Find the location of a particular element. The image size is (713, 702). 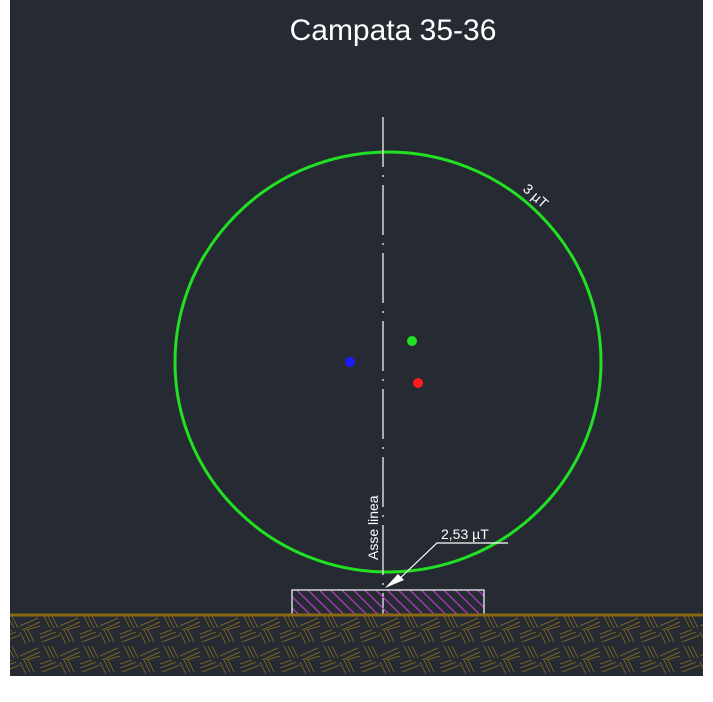

axis-label: Asse linea is located at coordinates (373, 527).